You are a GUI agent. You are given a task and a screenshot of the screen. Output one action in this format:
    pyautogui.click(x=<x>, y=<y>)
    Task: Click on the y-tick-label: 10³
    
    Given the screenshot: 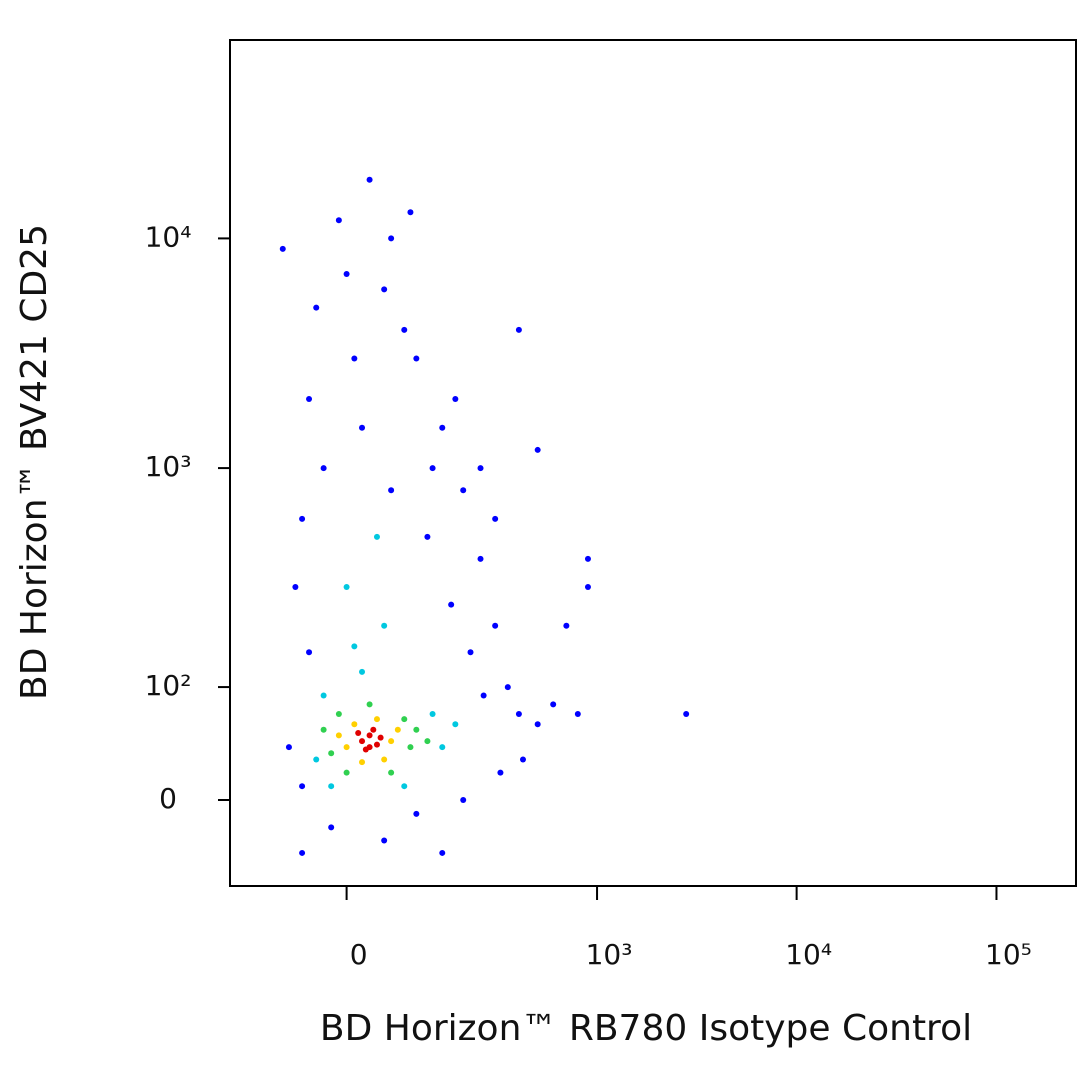 What is the action you would take?
    pyautogui.click(x=168, y=466)
    